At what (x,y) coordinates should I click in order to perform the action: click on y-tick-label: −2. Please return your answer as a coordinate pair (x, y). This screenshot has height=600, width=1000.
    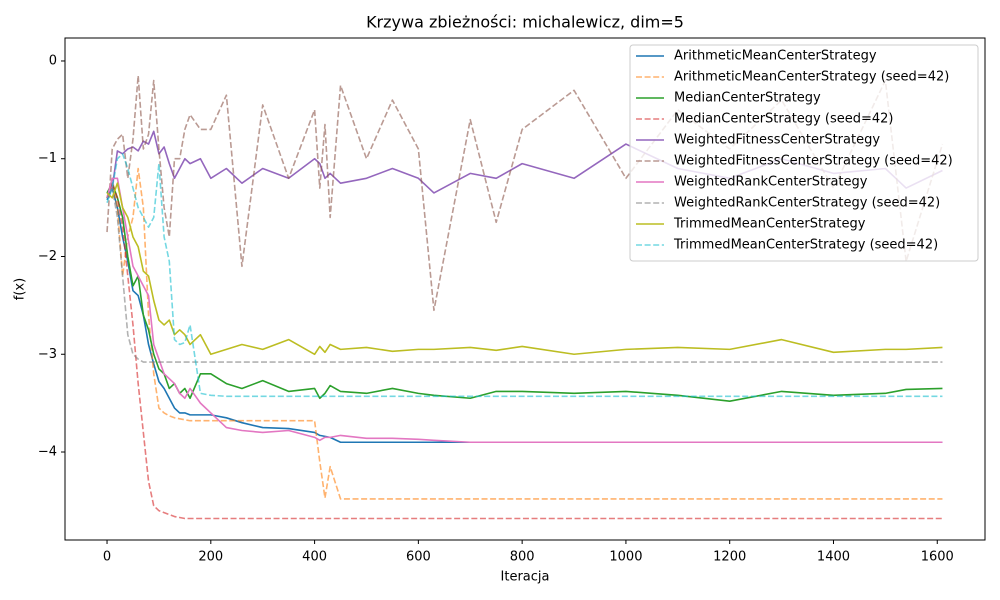
    Looking at the image, I should click on (47, 256).